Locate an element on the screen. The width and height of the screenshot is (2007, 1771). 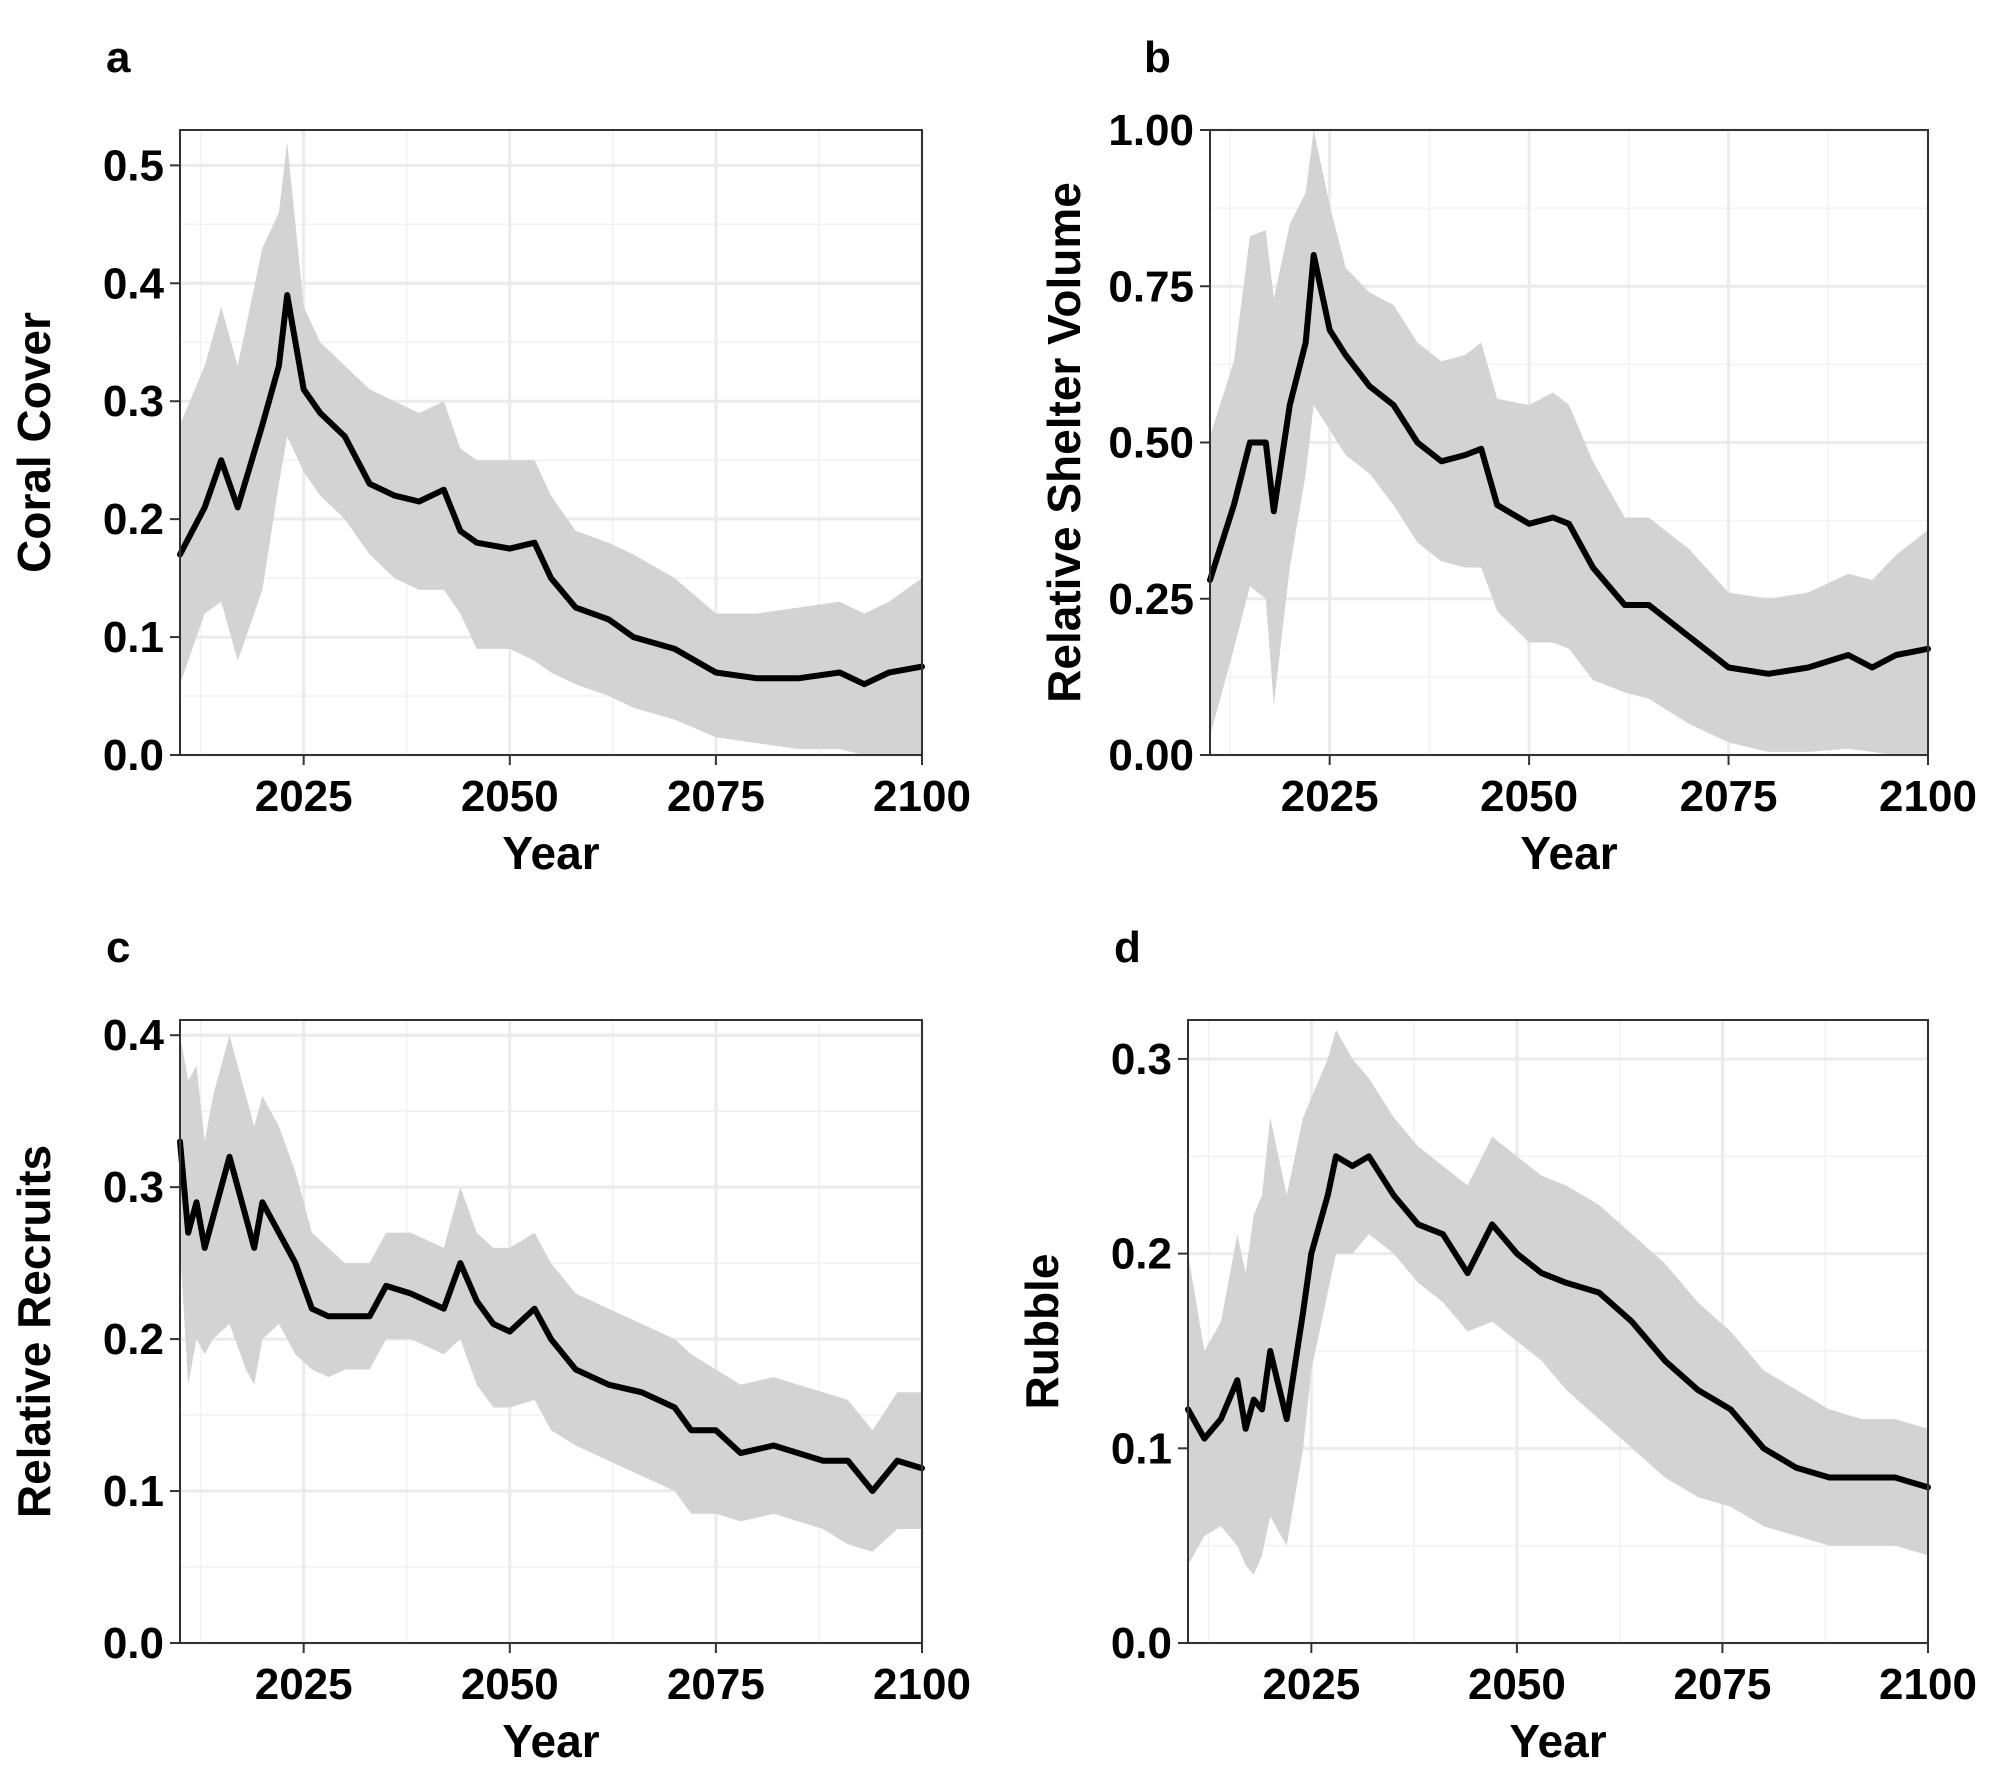
y-axis-title: Relative Shelter Volume is located at coordinates (1064, 442).